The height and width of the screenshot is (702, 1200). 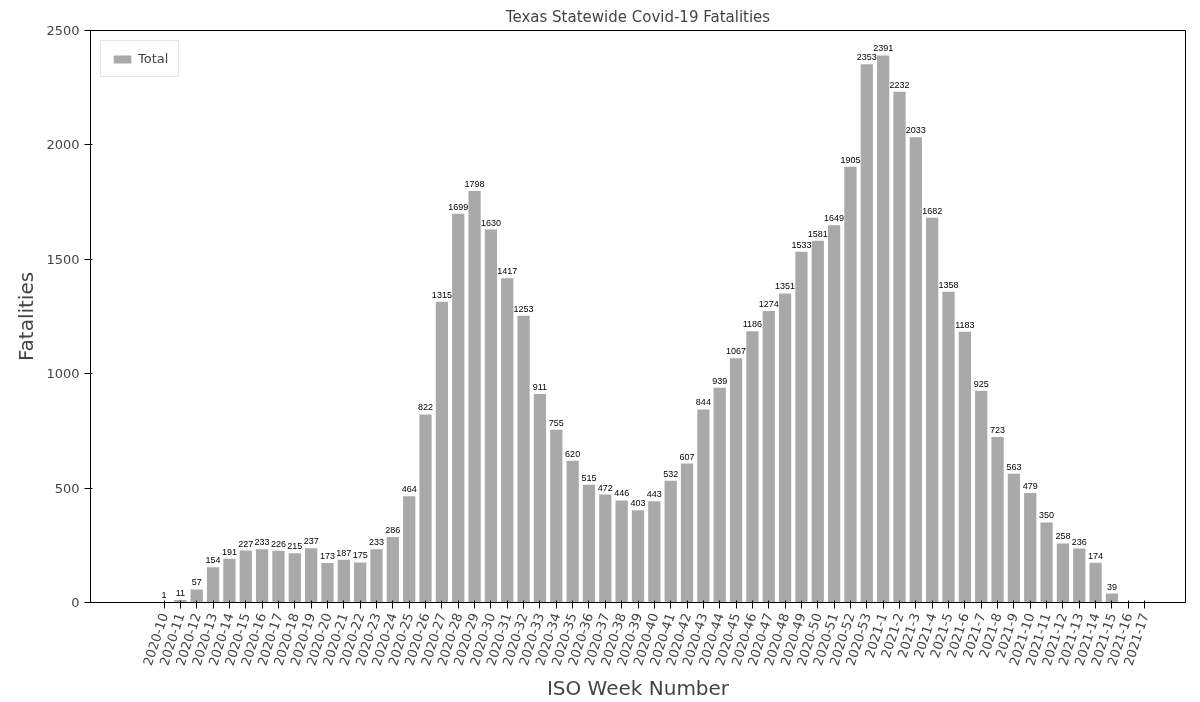 What do you see at coordinates (1079, 541) in the screenshot?
I see `data-label: 236` at bounding box center [1079, 541].